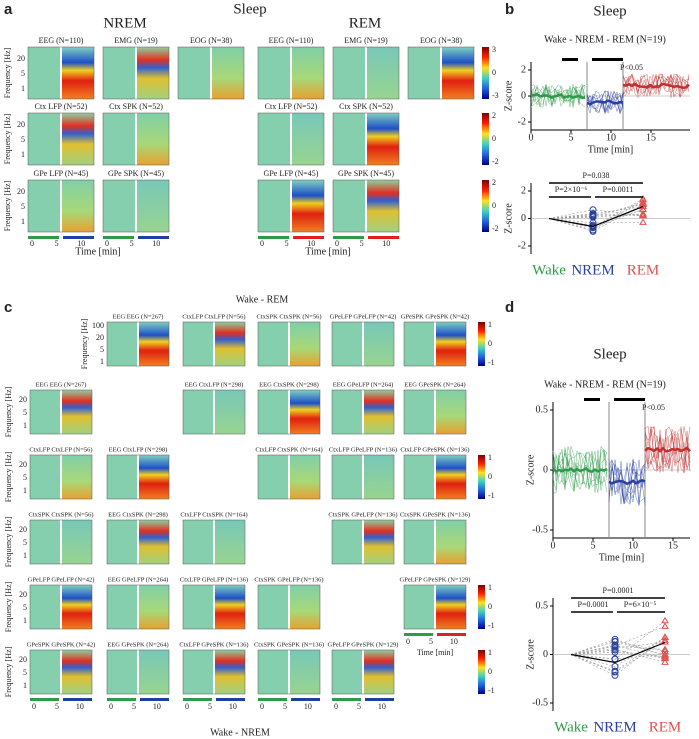 The height and width of the screenshot is (739, 699). I want to click on colorbar-tick: 1, so click(490, 324).